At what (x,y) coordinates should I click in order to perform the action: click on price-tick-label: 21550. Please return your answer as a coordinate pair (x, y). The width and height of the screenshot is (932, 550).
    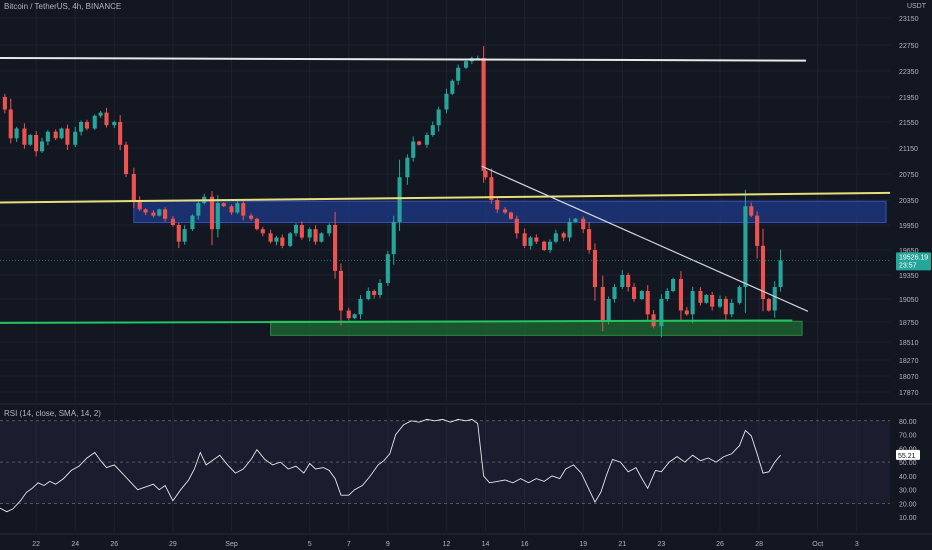
    Looking at the image, I should click on (909, 123).